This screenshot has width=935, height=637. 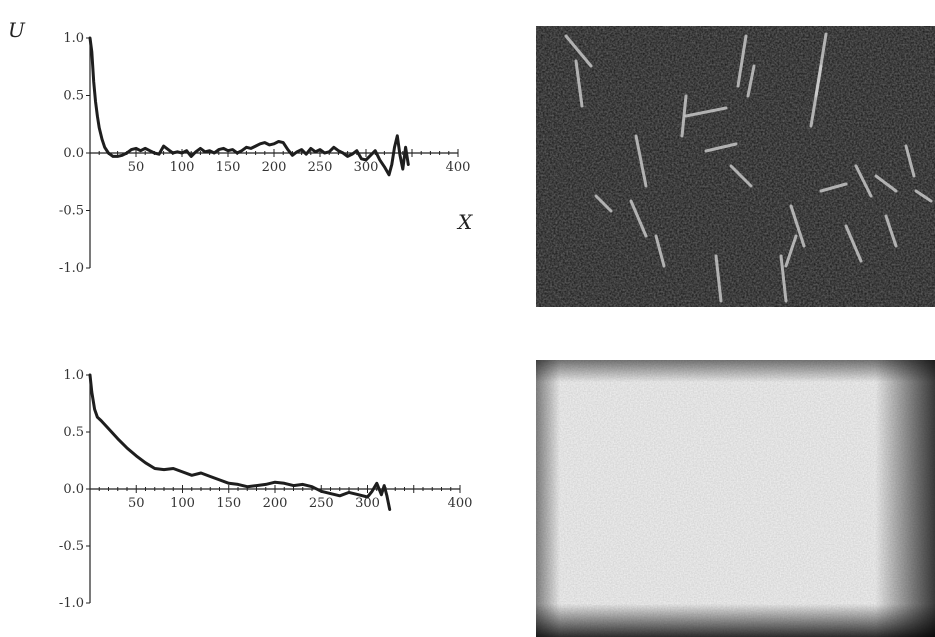 I want to click on x-axis-title-top: X, so click(x=464, y=222).